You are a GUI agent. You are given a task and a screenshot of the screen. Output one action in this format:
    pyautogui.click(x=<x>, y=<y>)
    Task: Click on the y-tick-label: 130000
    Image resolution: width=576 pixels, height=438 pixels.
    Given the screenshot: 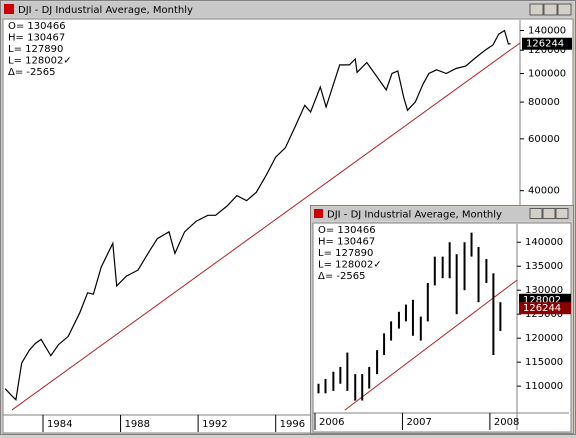 What is the action you would take?
    pyautogui.click(x=544, y=290)
    